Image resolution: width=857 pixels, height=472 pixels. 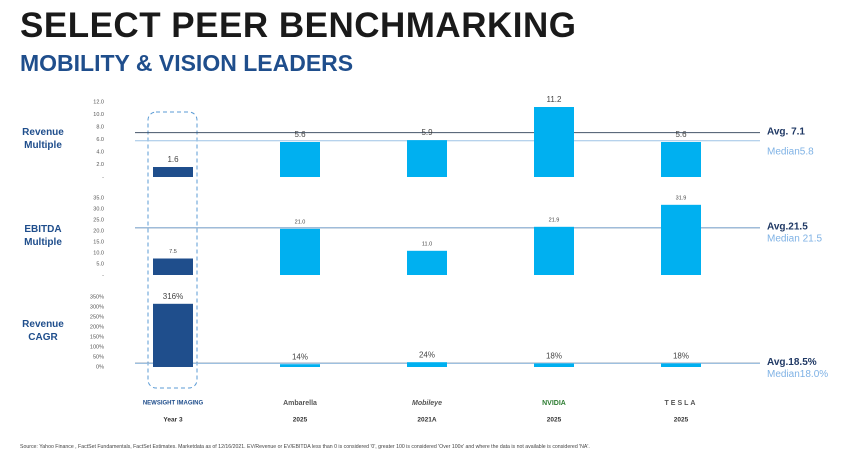 I want to click on y-tick-label: 6.0, so click(x=100, y=140).